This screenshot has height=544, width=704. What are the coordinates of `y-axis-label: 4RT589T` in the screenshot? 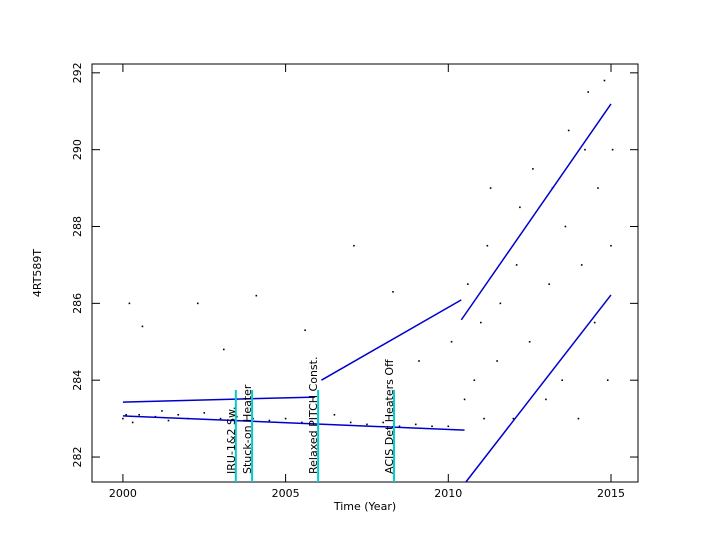 It's located at (37, 273).